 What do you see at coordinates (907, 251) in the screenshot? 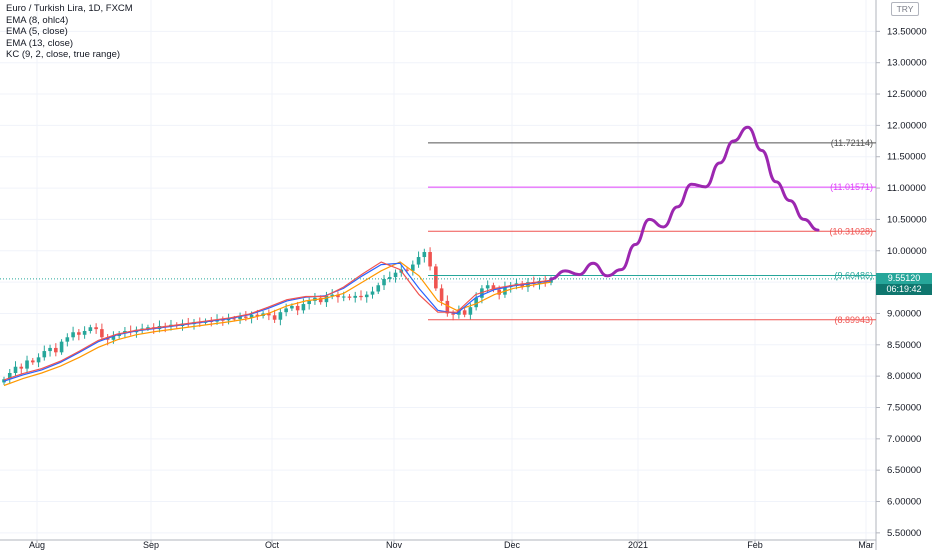
I see `y-tick-label: 10.00000` at bounding box center [907, 251].